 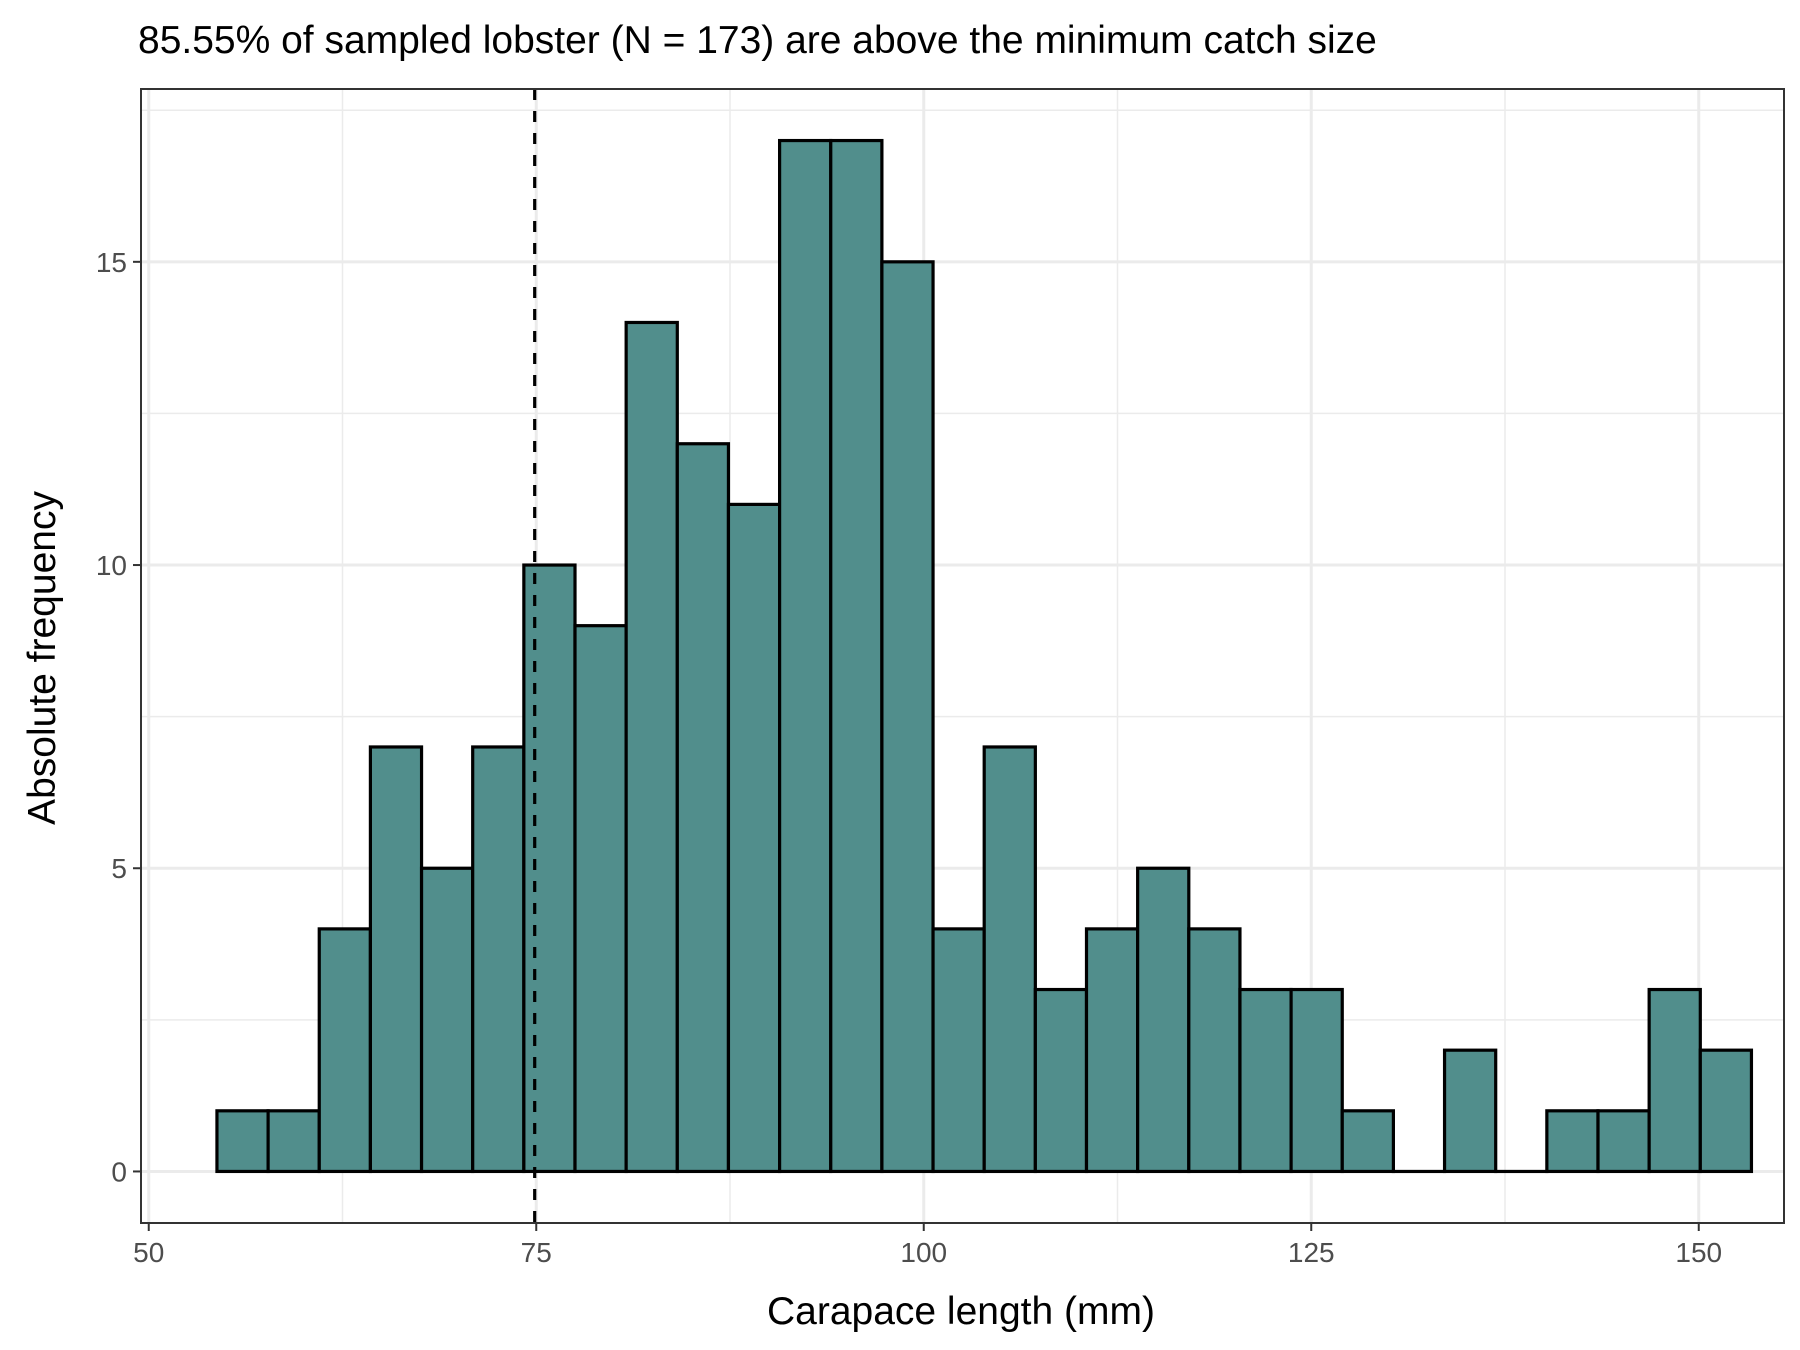 What do you see at coordinates (536, 1252) in the screenshot?
I see `x-tick-label: 75` at bounding box center [536, 1252].